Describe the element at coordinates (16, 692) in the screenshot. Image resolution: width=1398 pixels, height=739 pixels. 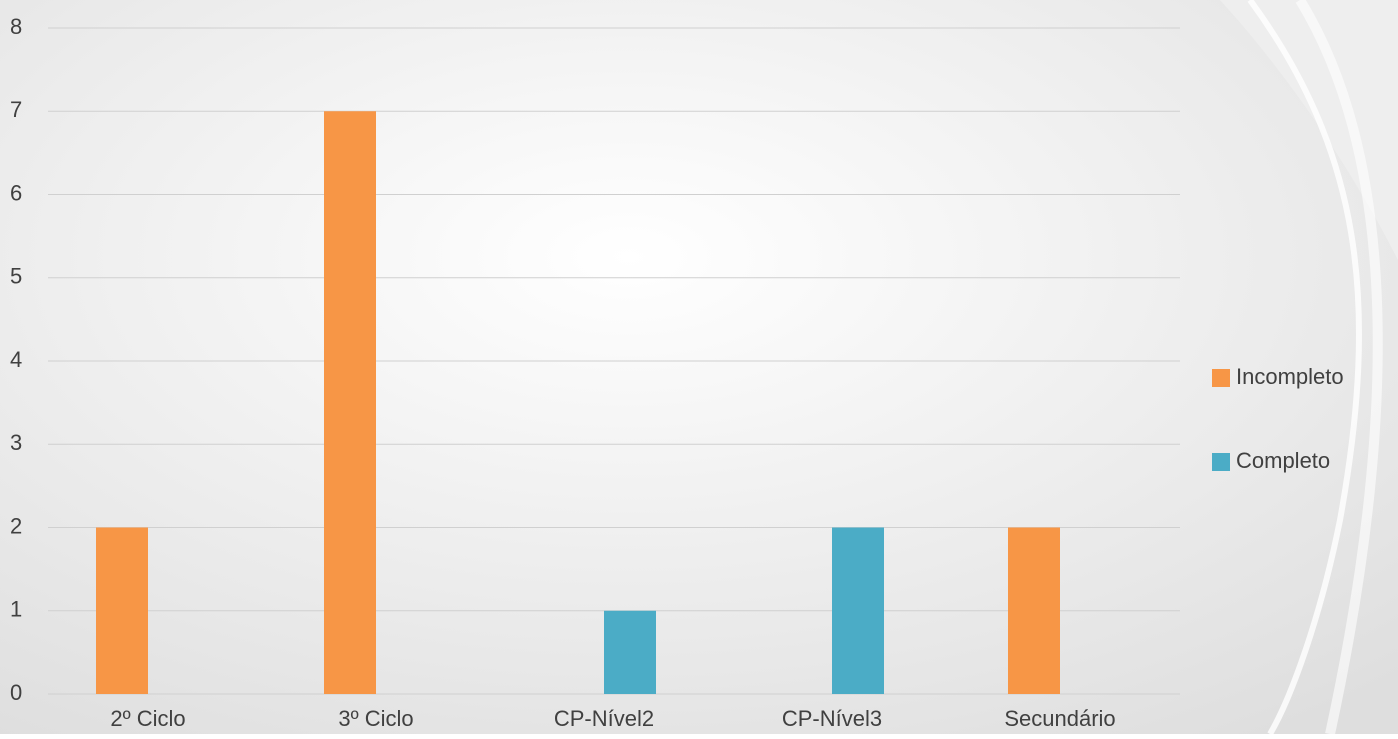
I see `y-tick-label: 0` at that location.